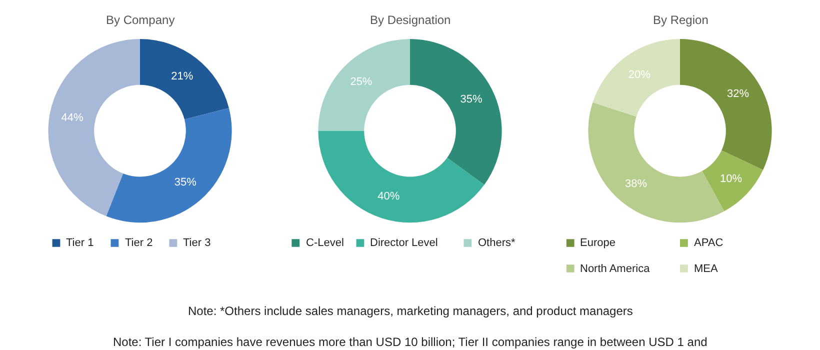 The image size is (820, 350). Describe the element at coordinates (639, 75) in the screenshot. I see `data-label: 20%` at that location.